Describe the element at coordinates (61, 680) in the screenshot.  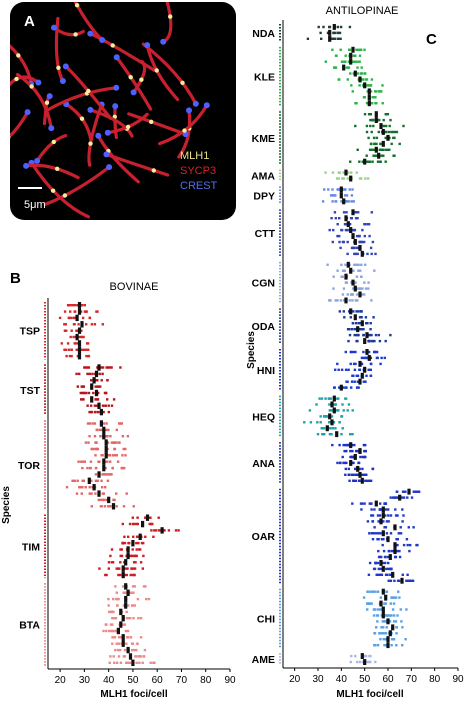
I see `x-tick-label: 20` at that location.